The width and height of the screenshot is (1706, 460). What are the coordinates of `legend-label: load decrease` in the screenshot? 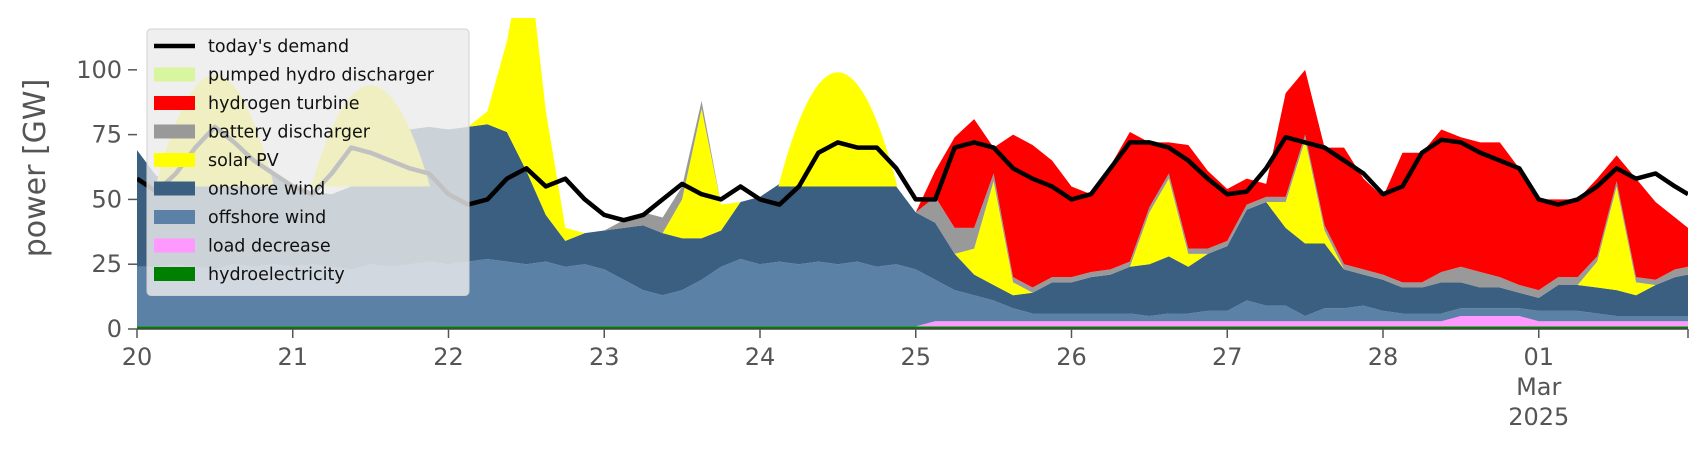 It's located at (269, 247).